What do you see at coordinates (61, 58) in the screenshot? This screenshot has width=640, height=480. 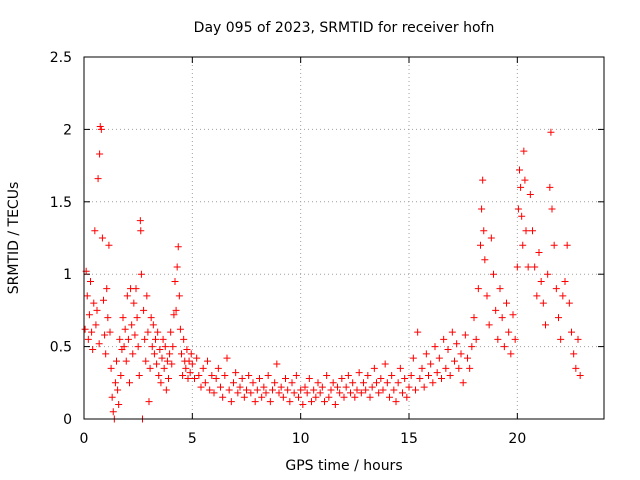 I see `y-tick-label: 2.5` at bounding box center [61, 58].